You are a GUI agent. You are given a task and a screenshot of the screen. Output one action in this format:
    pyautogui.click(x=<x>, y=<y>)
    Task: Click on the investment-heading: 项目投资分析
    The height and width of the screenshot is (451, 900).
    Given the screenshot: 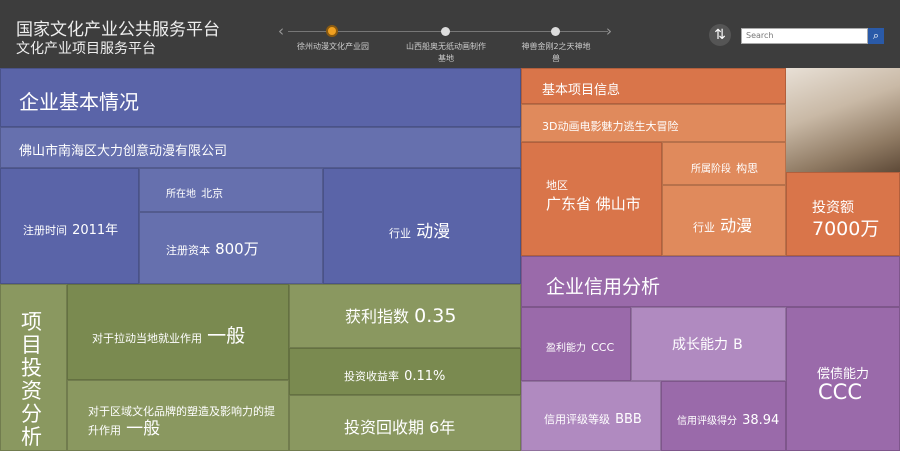 What is the action you would take?
    pyautogui.click(x=31, y=379)
    